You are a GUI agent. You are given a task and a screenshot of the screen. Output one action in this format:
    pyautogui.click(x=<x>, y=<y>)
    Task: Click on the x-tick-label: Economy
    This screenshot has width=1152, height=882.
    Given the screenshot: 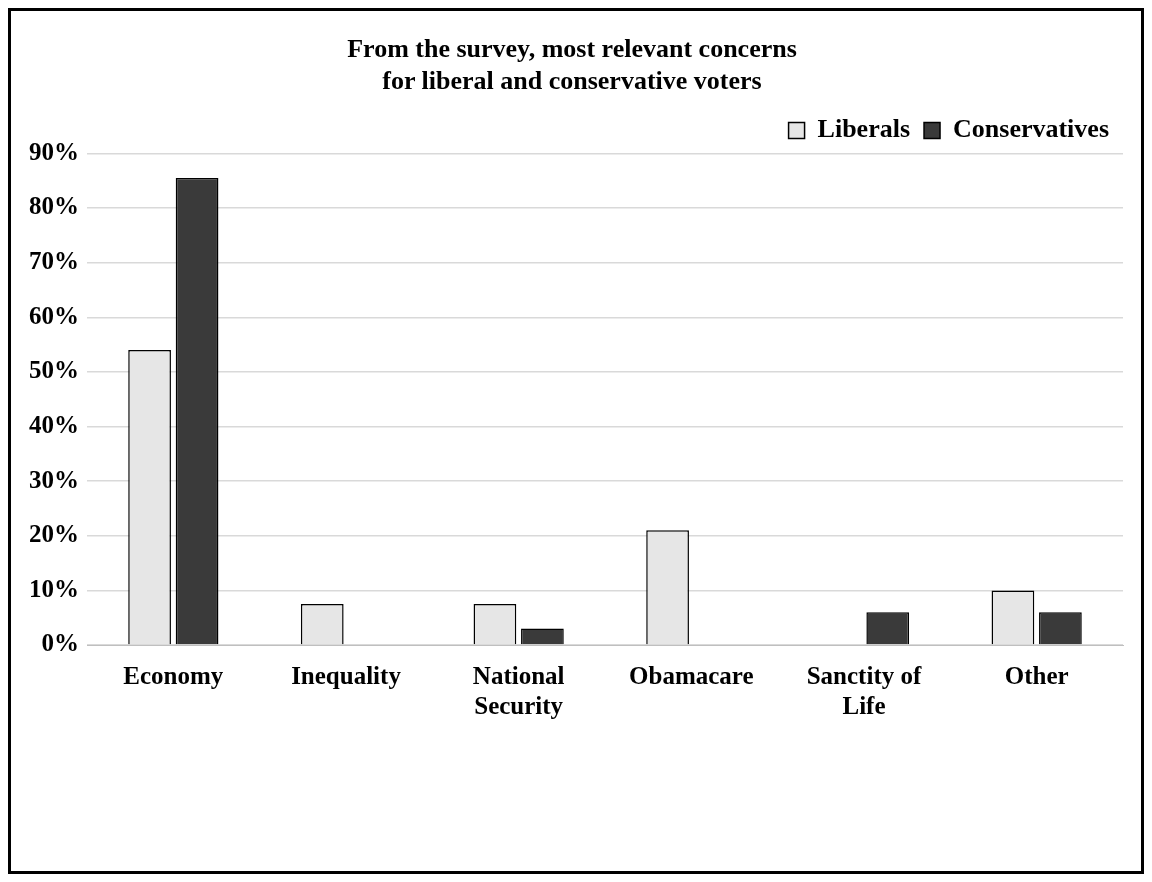 What is the action you would take?
    pyautogui.click(x=173, y=676)
    